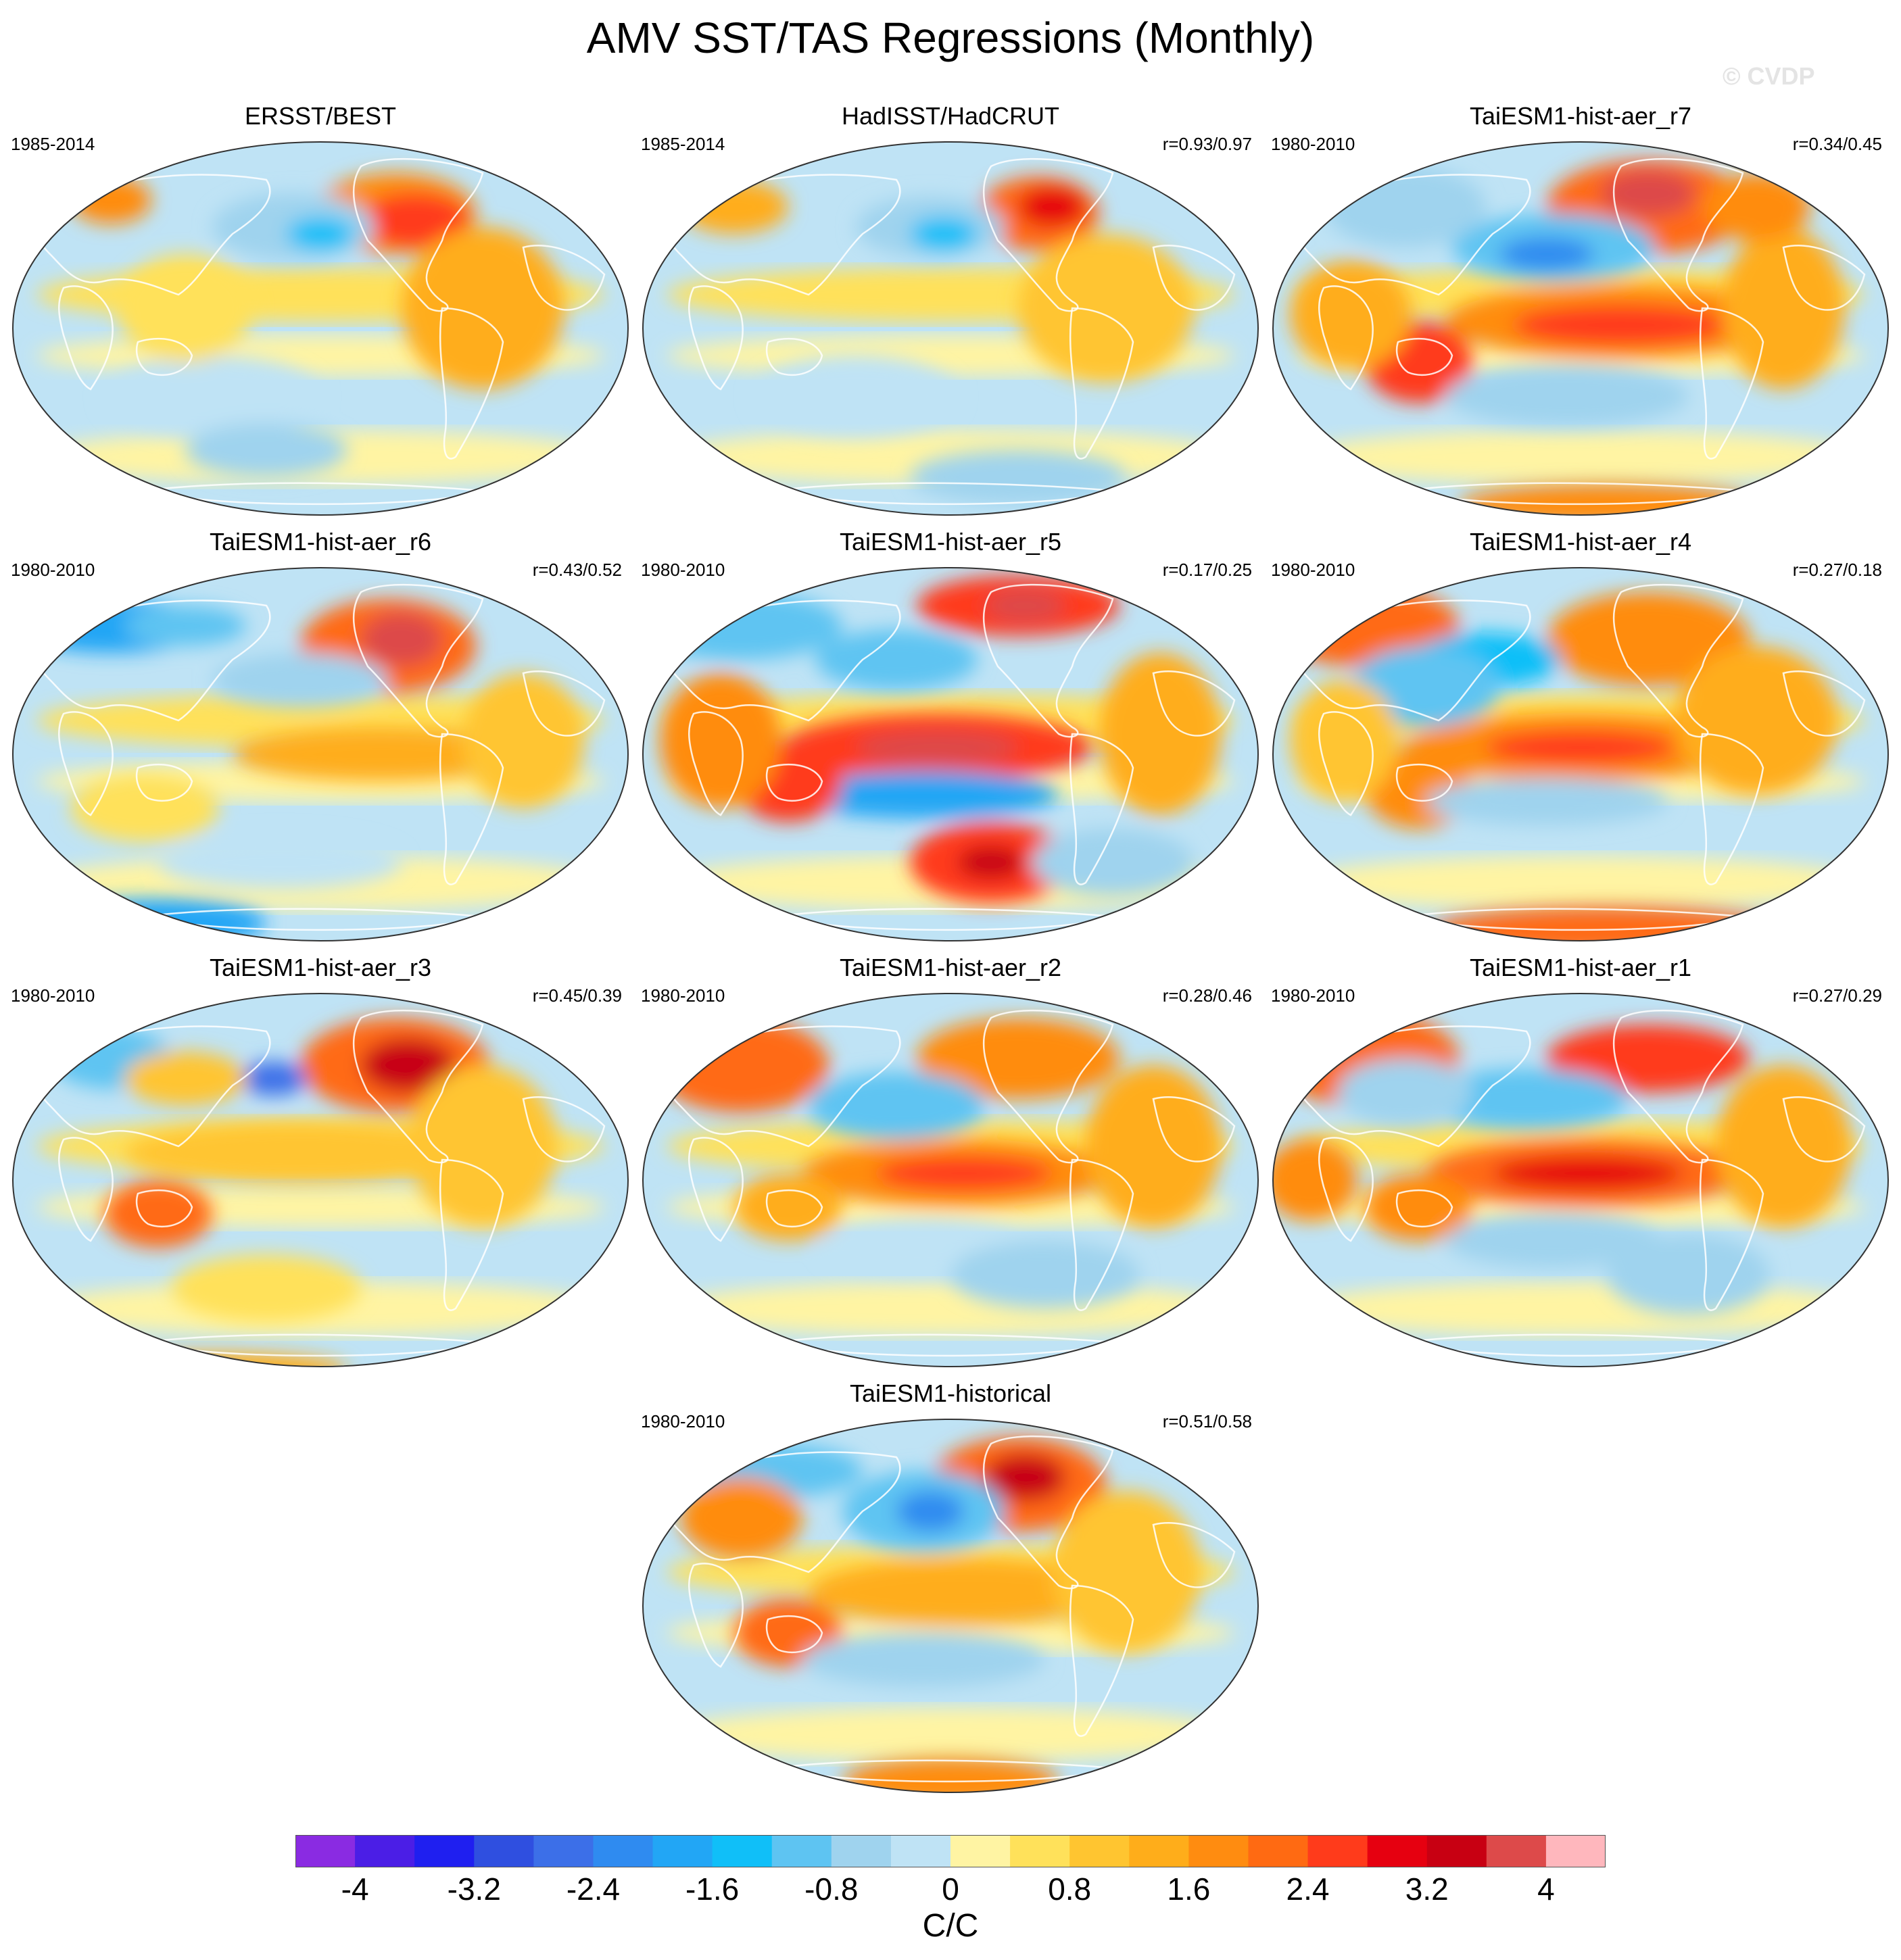 The height and width of the screenshot is (1960, 1901). Describe the element at coordinates (1308, 1889) in the screenshot. I see `colorbar-tick-label: 2.4` at that location.